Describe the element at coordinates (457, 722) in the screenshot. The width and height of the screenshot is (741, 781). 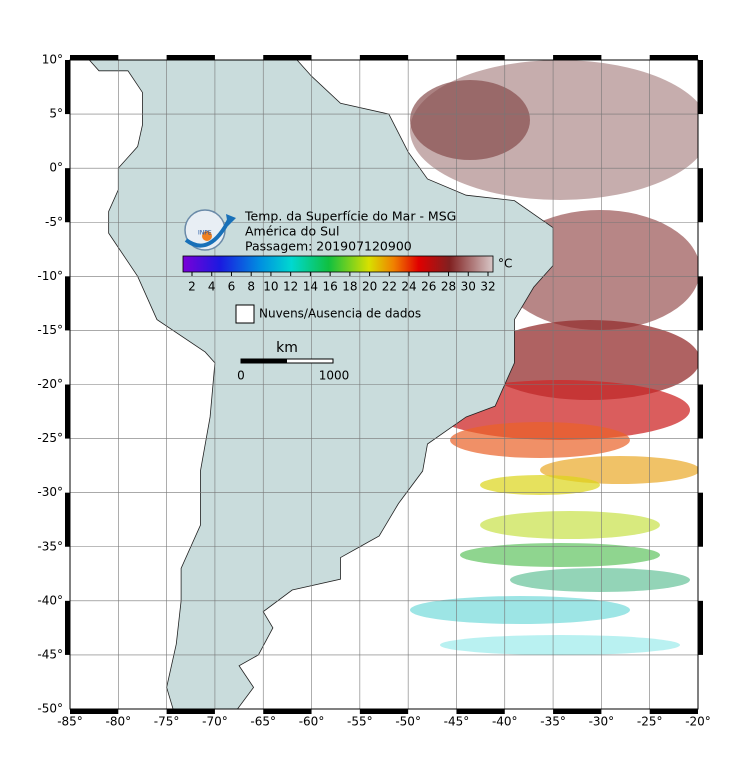
I see `lon-label: -45°` at that location.